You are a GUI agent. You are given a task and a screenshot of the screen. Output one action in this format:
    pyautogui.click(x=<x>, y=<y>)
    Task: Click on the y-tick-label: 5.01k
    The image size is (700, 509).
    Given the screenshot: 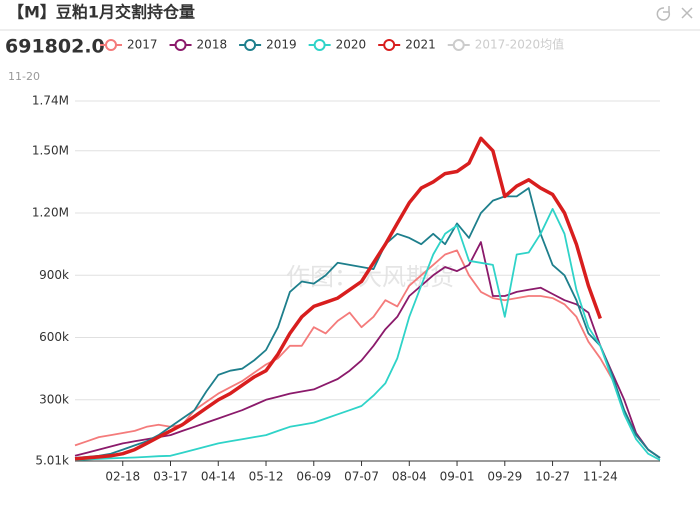 What is the action you would take?
    pyautogui.click(x=52, y=461)
    